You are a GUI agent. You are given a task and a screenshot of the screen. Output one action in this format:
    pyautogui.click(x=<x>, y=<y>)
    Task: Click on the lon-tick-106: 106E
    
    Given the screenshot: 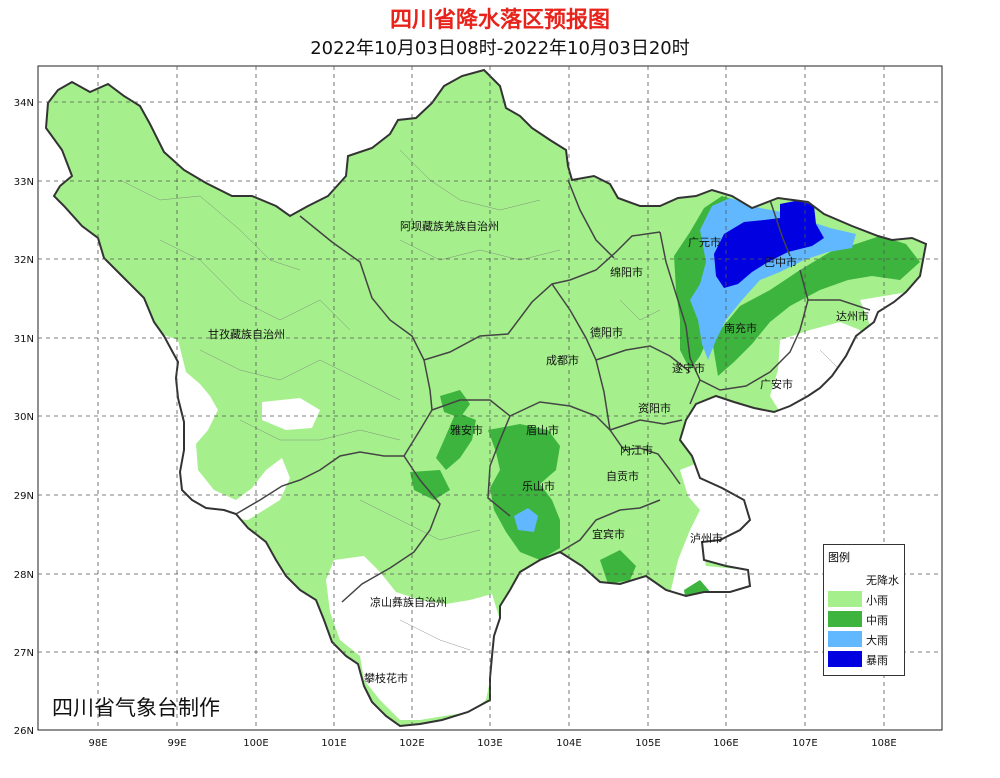 What is the action you would take?
    pyautogui.click(x=725, y=743)
    